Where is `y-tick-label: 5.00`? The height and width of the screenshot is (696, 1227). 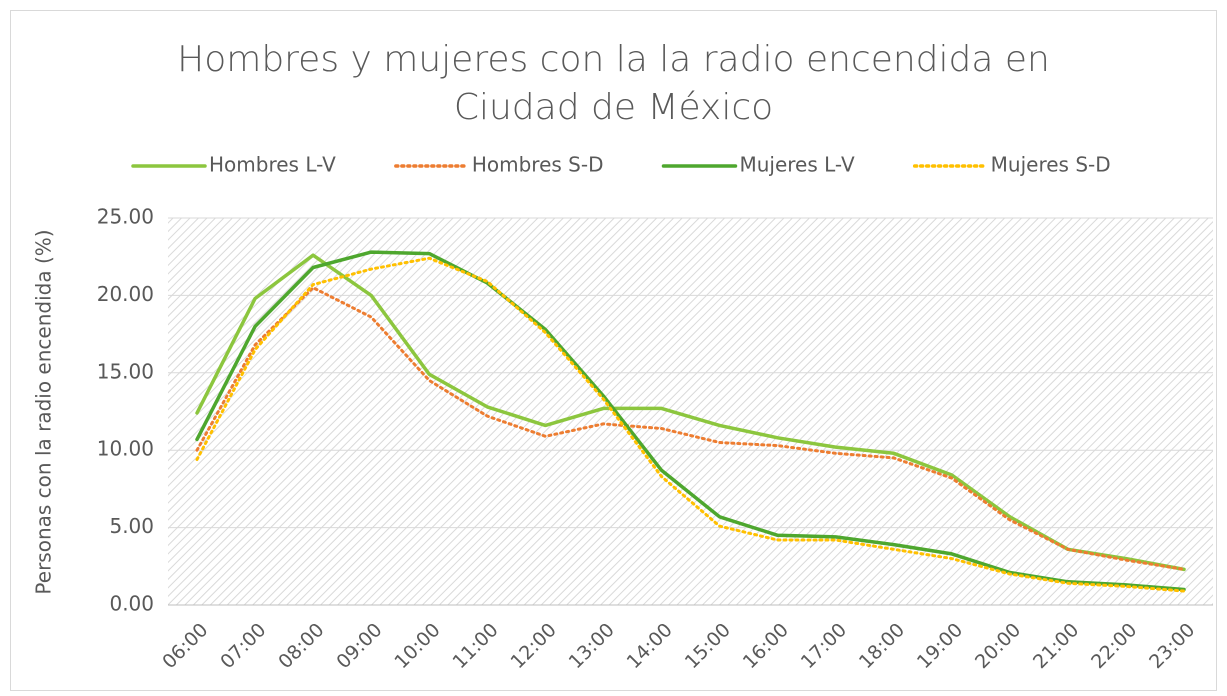
y-tick-label: 5.00 is located at coordinates (131, 526).